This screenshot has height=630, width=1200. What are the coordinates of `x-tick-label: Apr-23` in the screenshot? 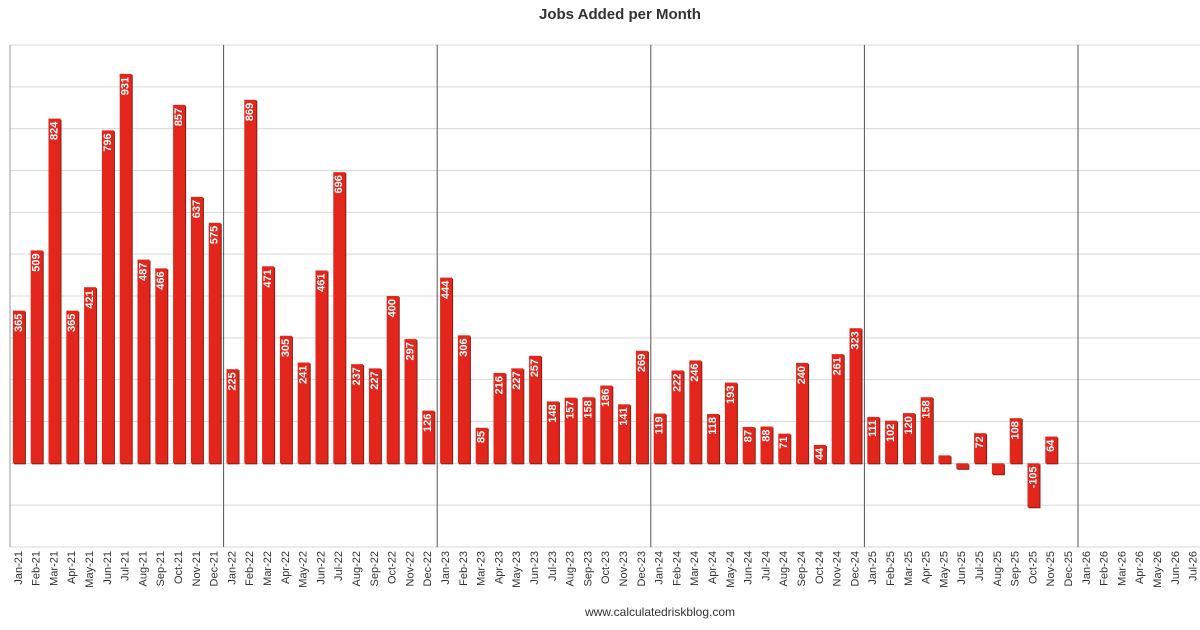 It's located at (499, 567).